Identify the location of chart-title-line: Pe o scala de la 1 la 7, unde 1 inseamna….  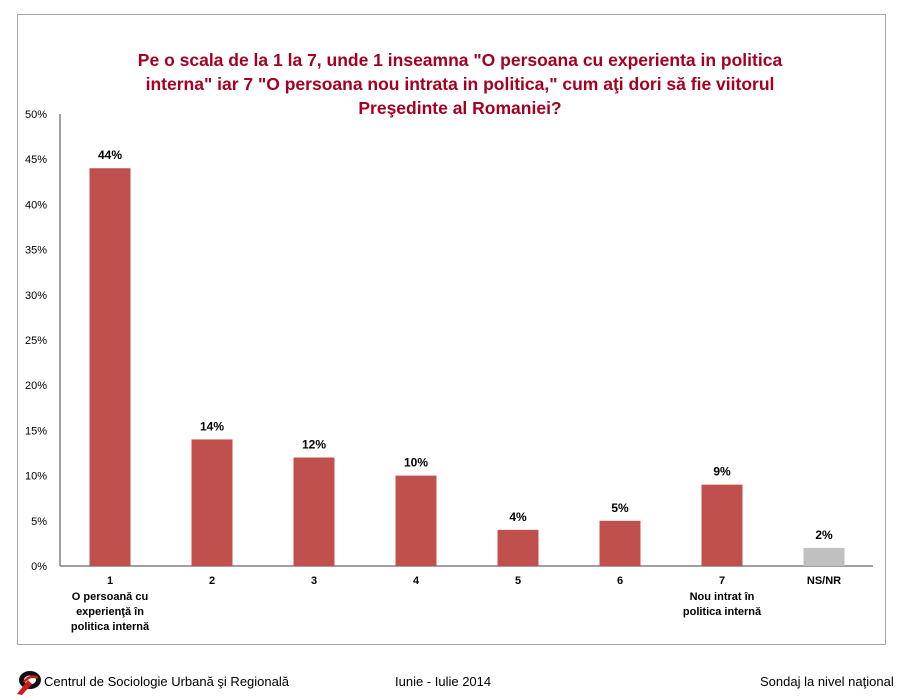
(460, 60).